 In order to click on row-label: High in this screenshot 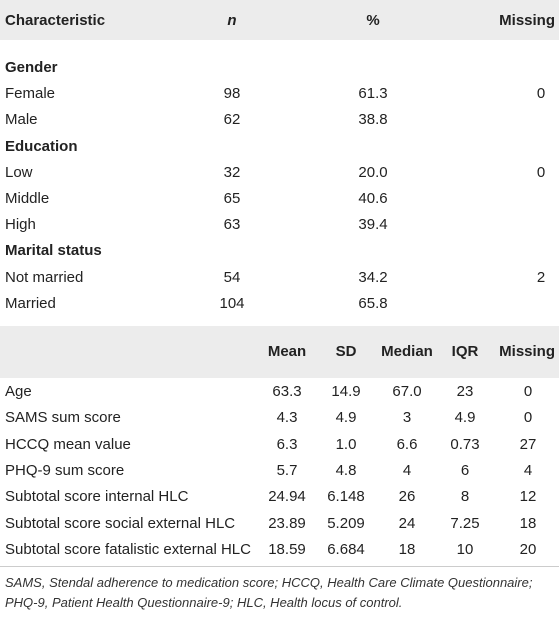, I will do `click(20, 225)`.